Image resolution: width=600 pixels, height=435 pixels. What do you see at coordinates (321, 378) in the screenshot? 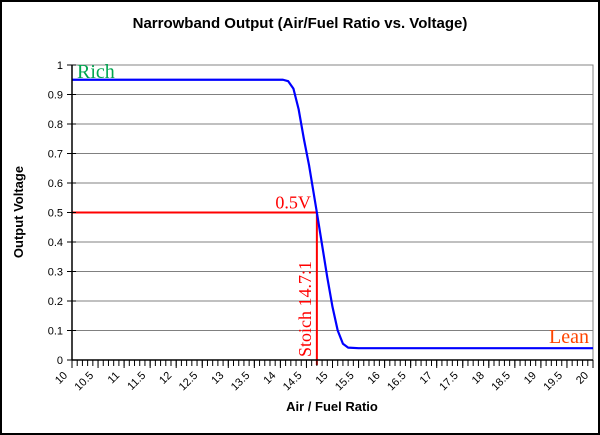
I see `x-tick-label: 15` at bounding box center [321, 378].